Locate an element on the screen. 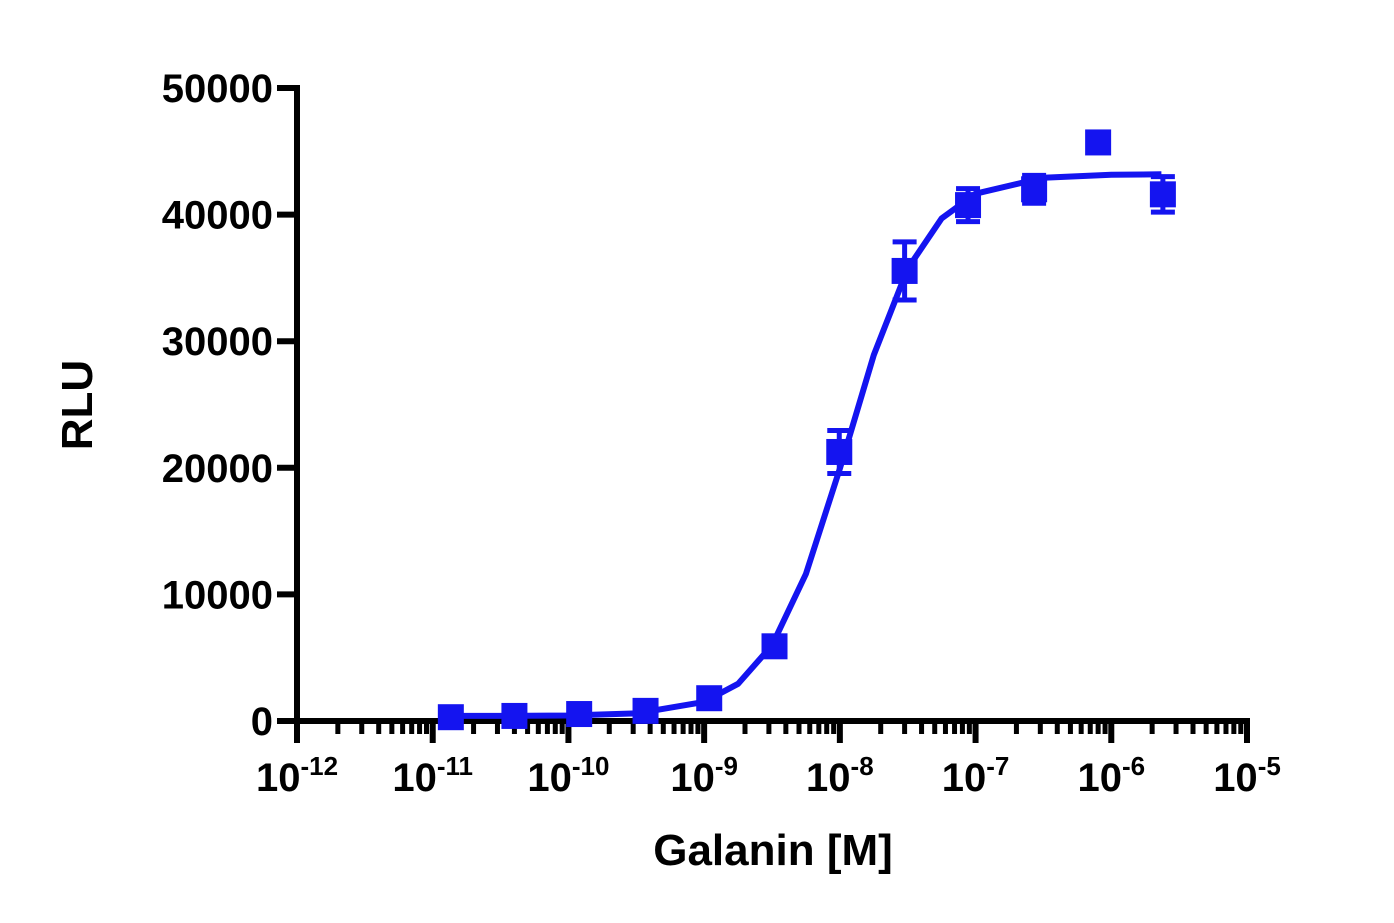 This screenshot has height=923, width=1394. x-tick-label: 10⁻¹⁰ is located at coordinates (568, 775).